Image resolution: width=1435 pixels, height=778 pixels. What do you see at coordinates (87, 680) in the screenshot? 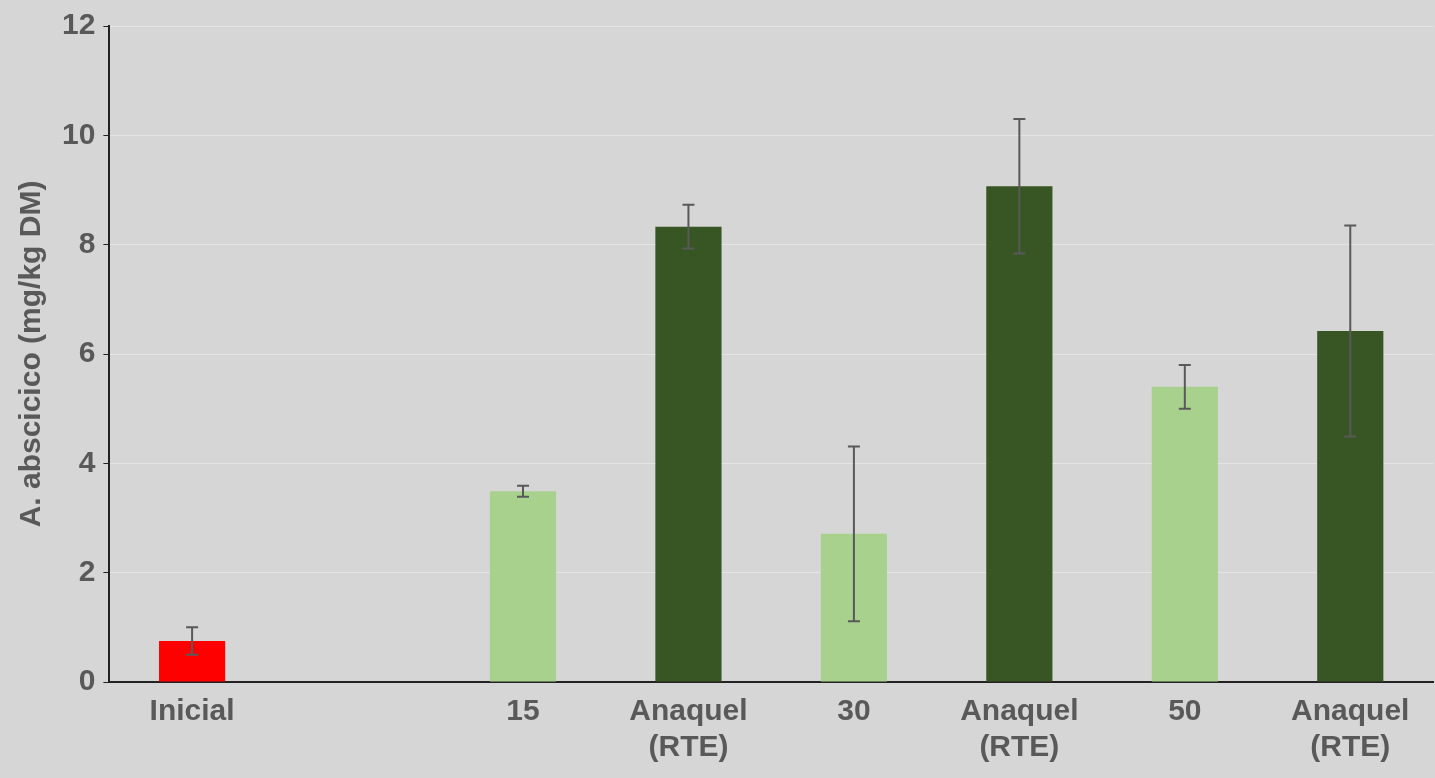
I see `y-tick-label: 0` at bounding box center [87, 680].